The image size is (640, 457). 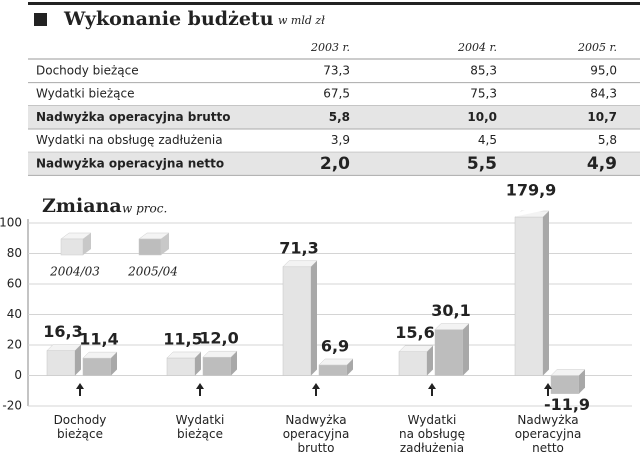 What do you see at coordinates (336, 71) in the screenshot?
I see `table-cell: 73,3` at bounding box center [336, 71].